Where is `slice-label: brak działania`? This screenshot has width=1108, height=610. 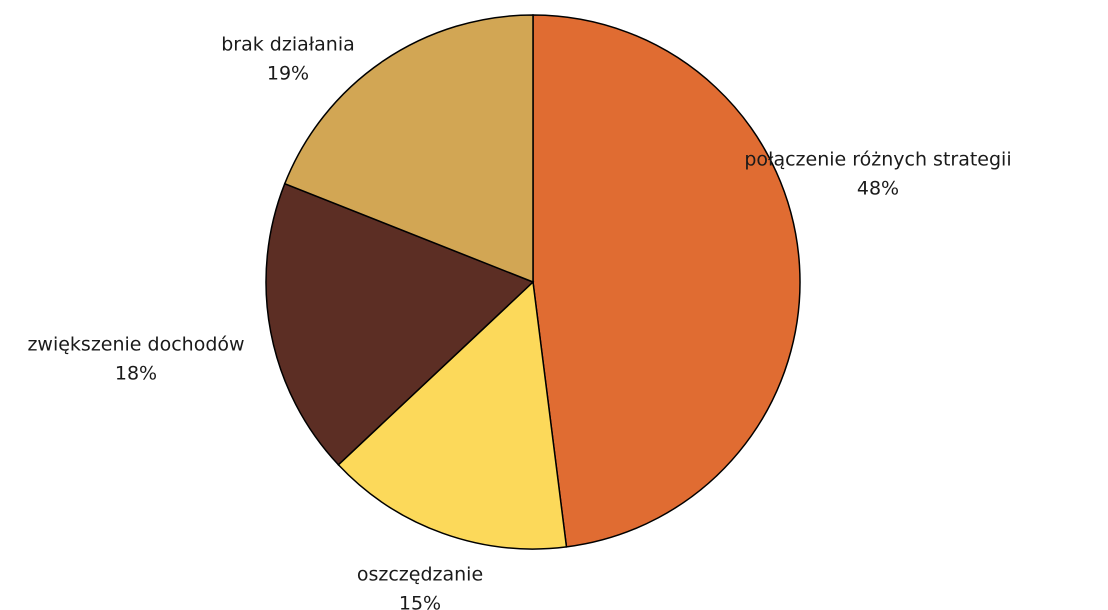 slice-label: brak działania is located at coordinates (288, 45).